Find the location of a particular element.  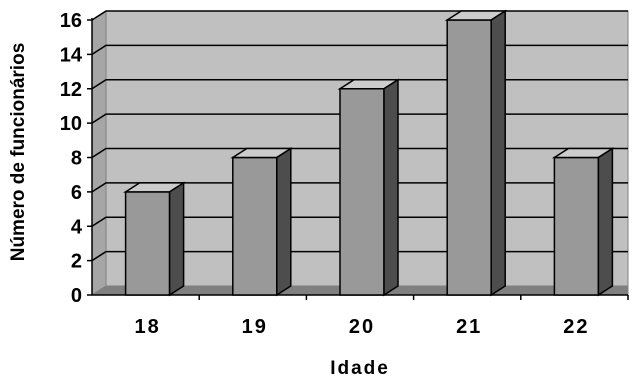

y-tick-label: 6 is located at coordinates (76, 193).